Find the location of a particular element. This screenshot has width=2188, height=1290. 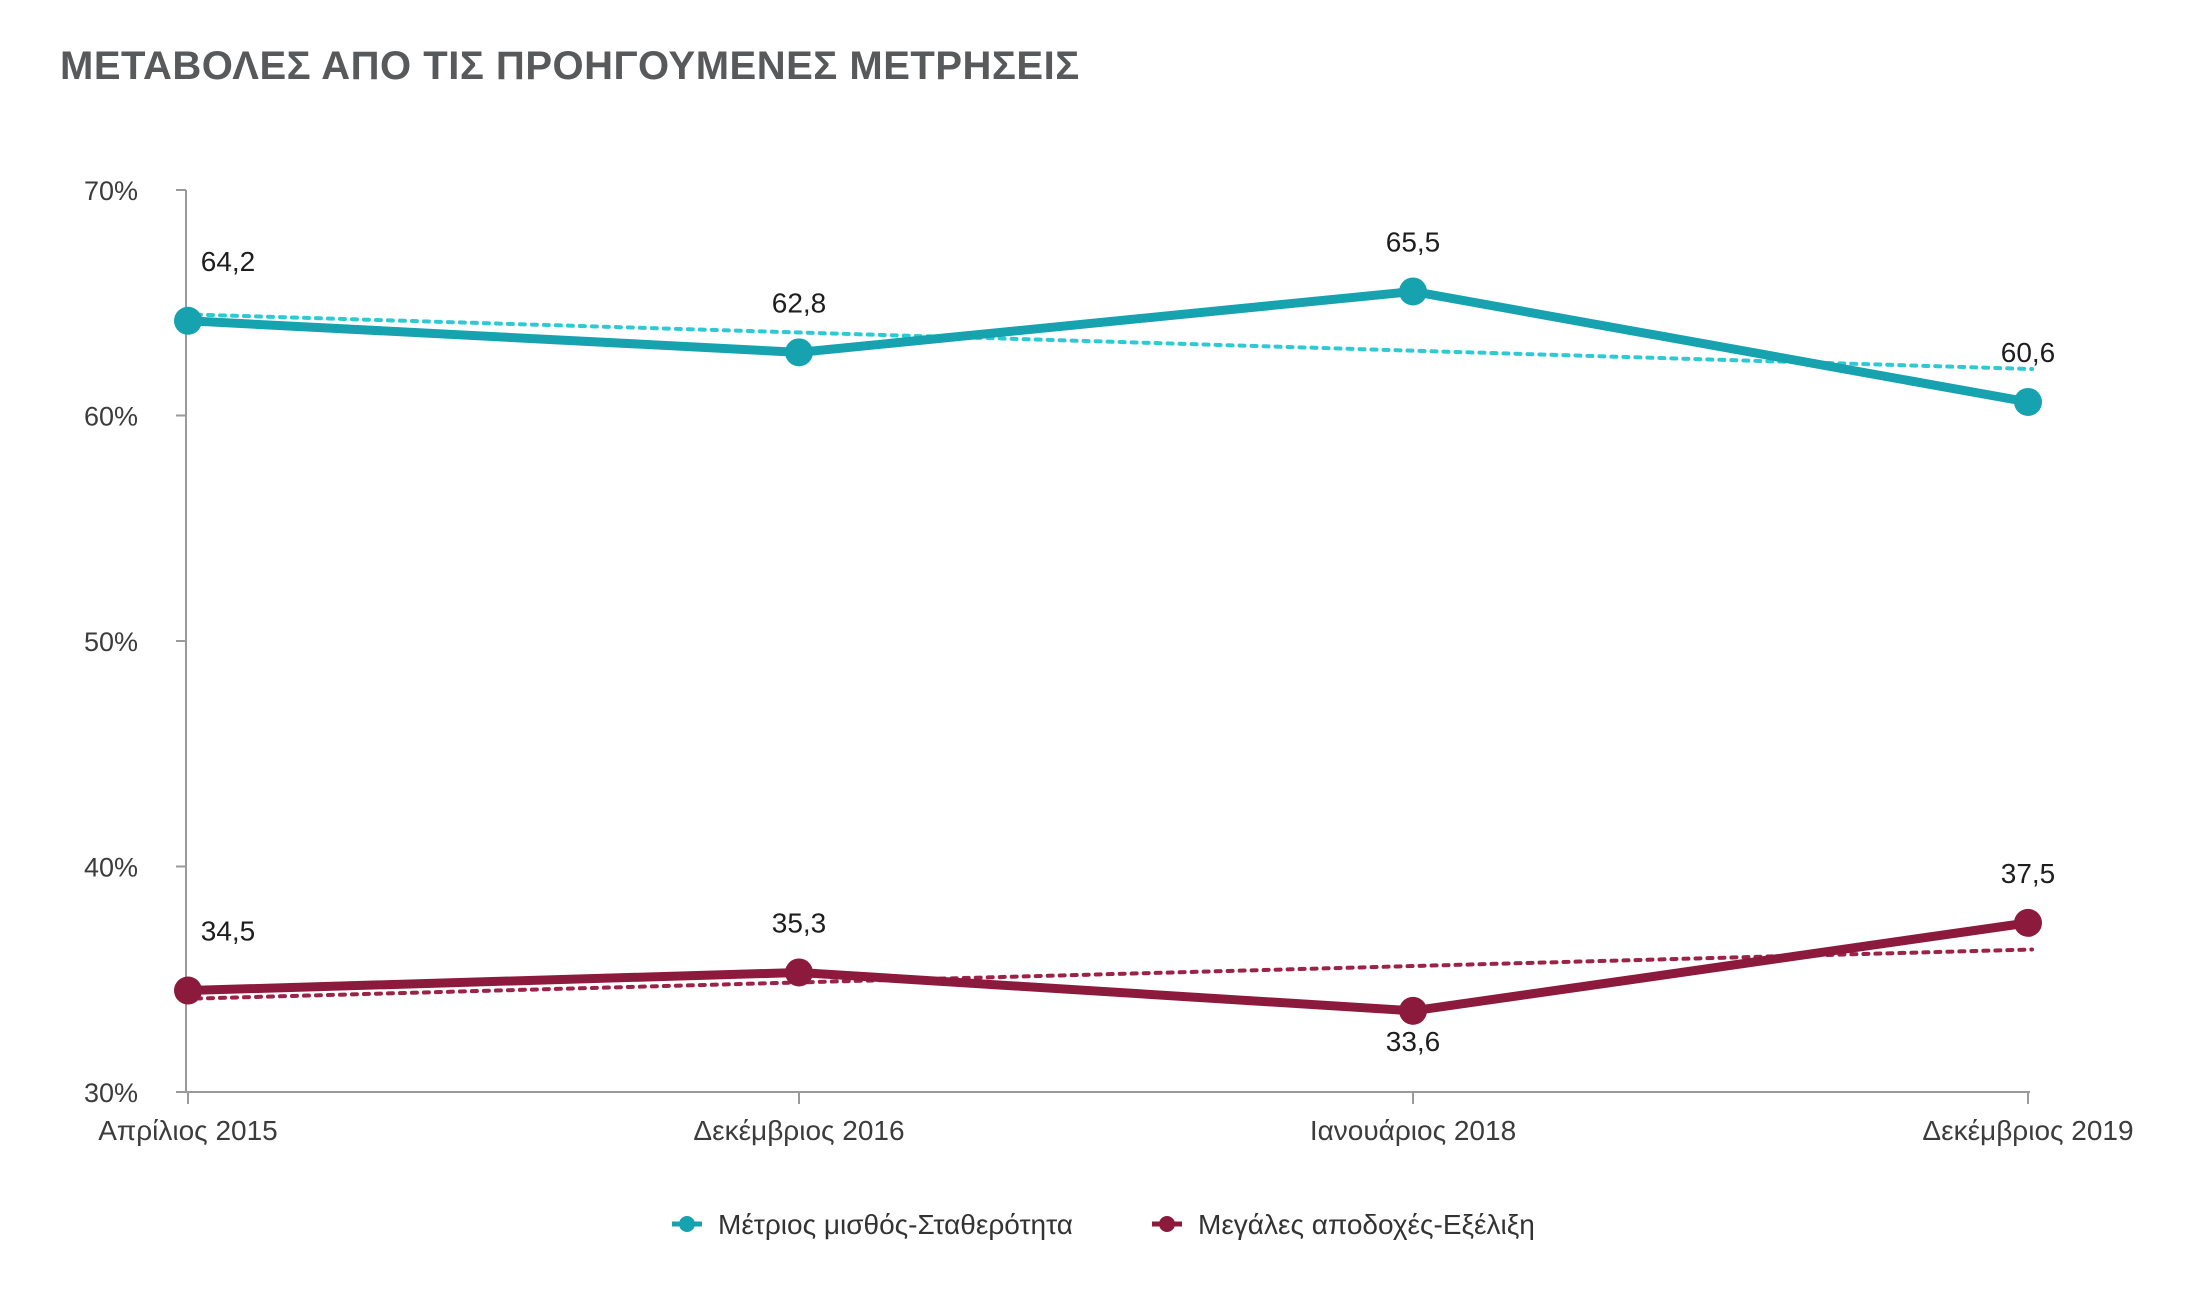

y-tick-label: 70% is located at coordinates (111, 191).